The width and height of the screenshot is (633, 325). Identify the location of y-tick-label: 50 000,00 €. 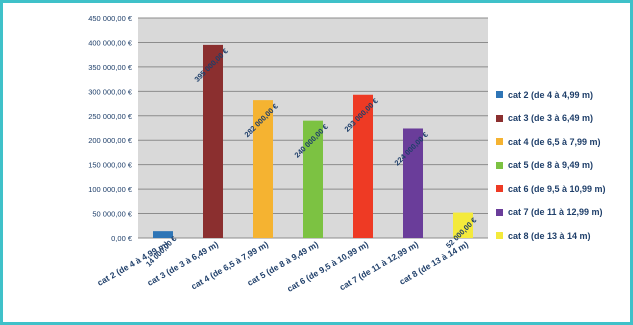
(112, 214).